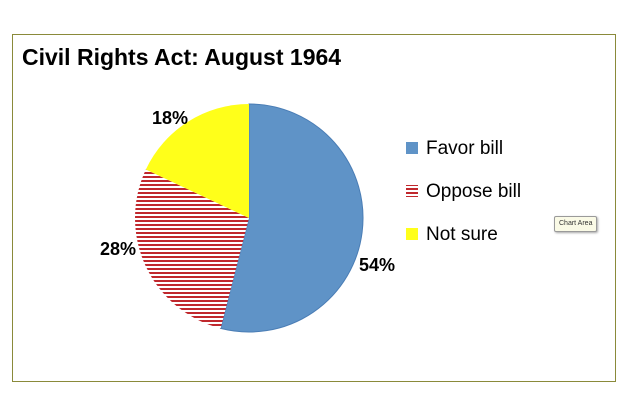 The height and width of the screenshot is (420, 630). What do you see at coordinates (170, 118) in the screenshot?
I see `data-label-not-sure: 18%` at bounding box center [170, 118].